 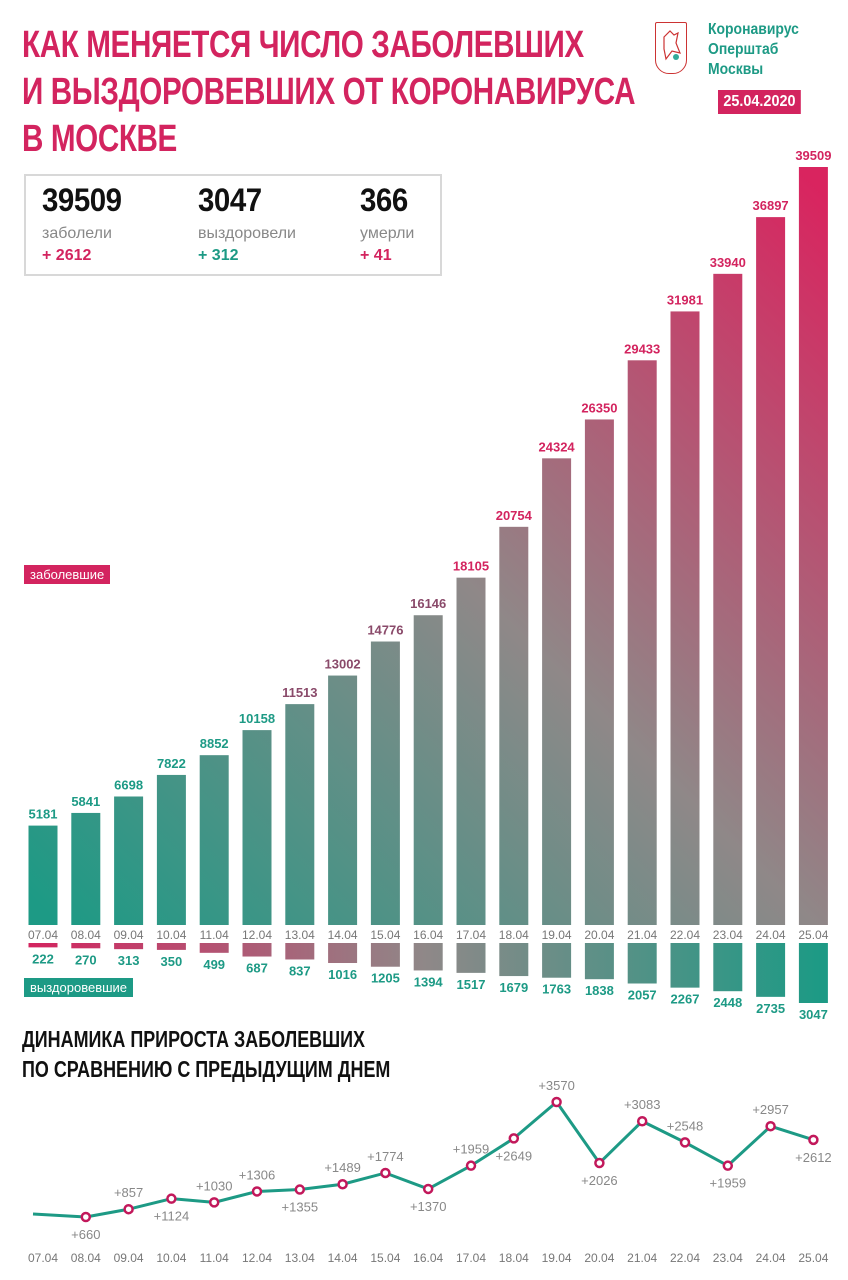 What do you see at coordinates (385, 1156) in the screenshot?
I see `growth-value-label: +1774` at bounding box center [385, 1156].